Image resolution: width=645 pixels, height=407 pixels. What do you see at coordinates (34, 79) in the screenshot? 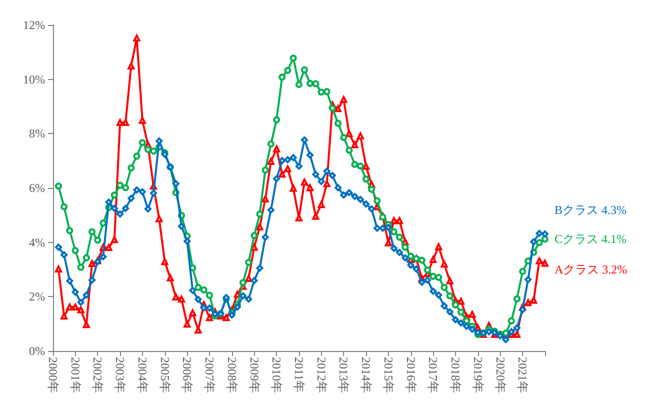
I see `y-tick-label: 10%` at bounding box center [34, 79].